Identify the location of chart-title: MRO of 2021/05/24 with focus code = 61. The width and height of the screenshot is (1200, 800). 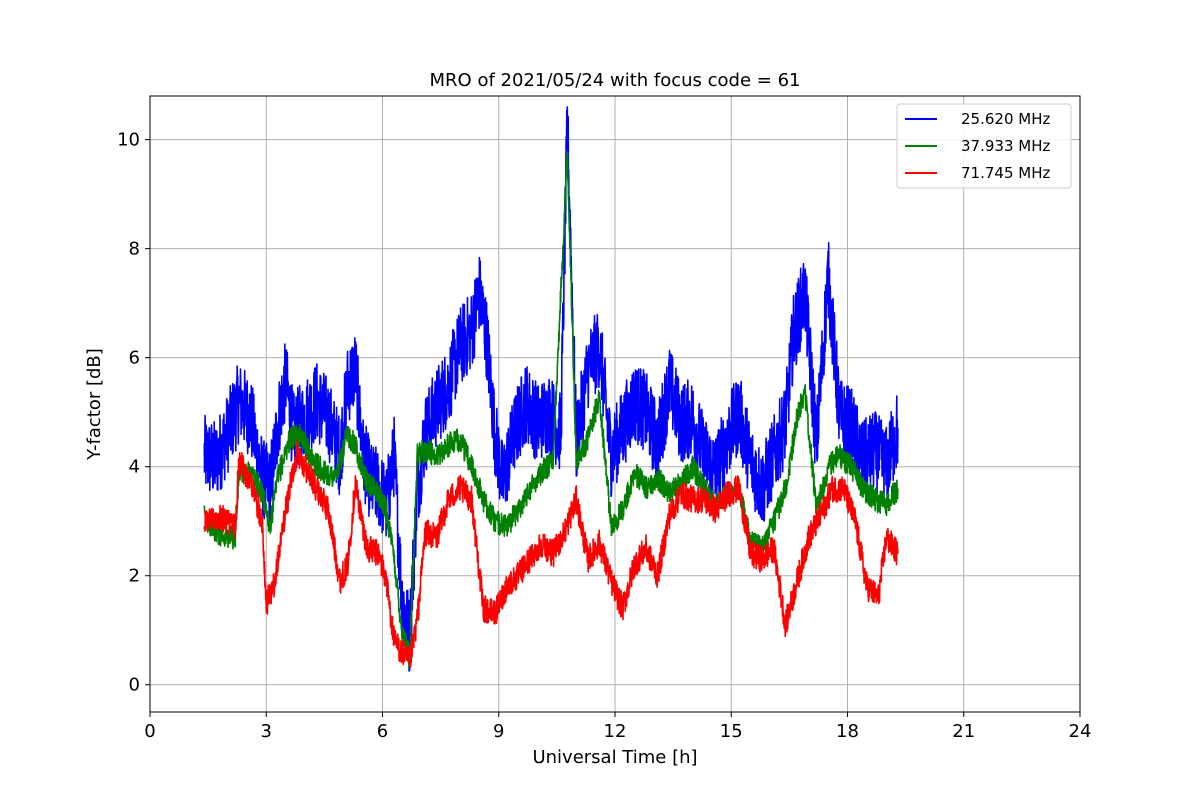
(615, 80).